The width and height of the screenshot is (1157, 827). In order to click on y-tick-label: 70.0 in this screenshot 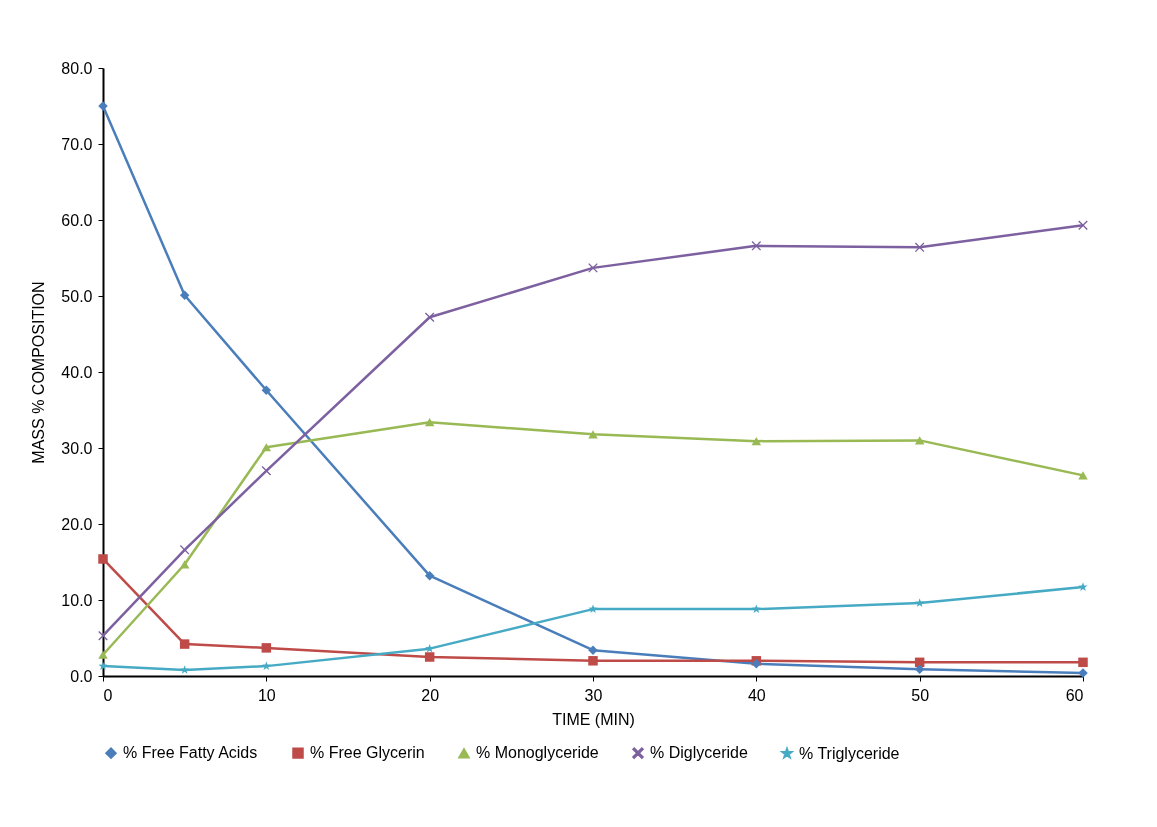, I will do `click(77, 144)`.